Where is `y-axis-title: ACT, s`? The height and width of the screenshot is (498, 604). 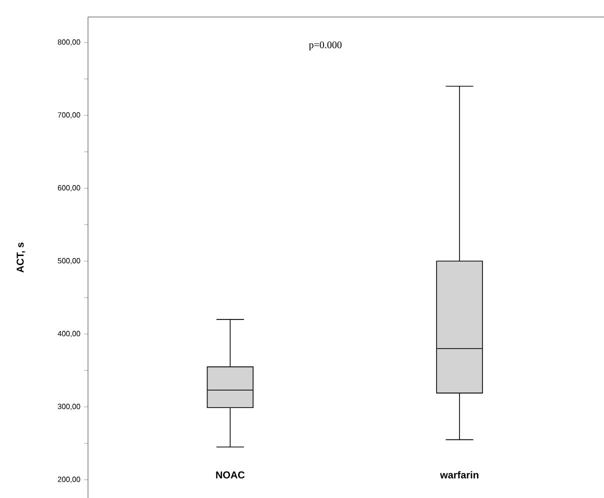 y-axis-title: ACT, s is located at coordinates (21, 257).